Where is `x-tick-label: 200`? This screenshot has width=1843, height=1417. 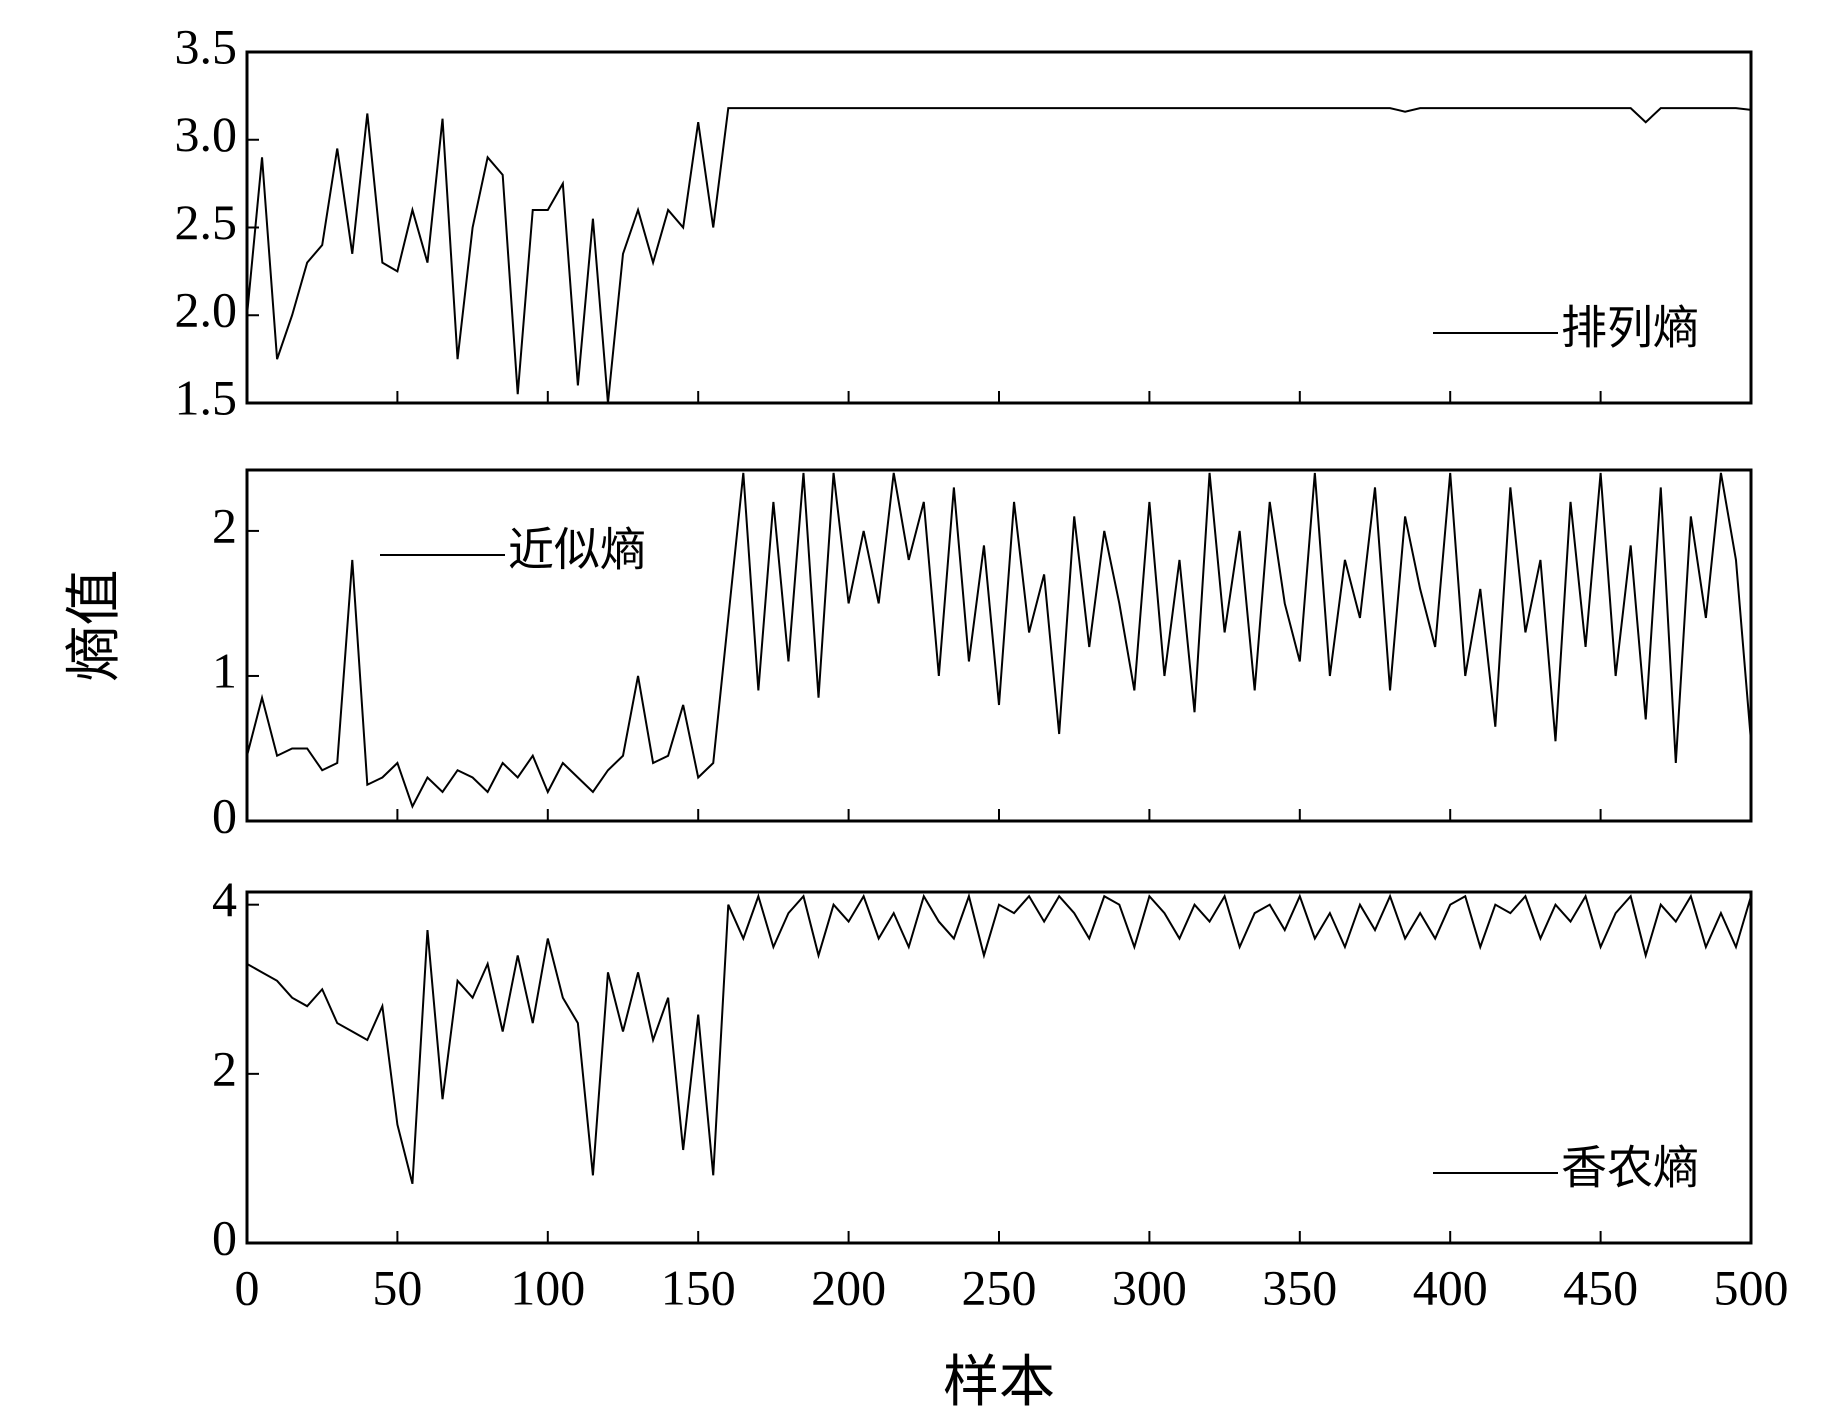
x-tick-label: 200 is located at coordinates (848, 1287).